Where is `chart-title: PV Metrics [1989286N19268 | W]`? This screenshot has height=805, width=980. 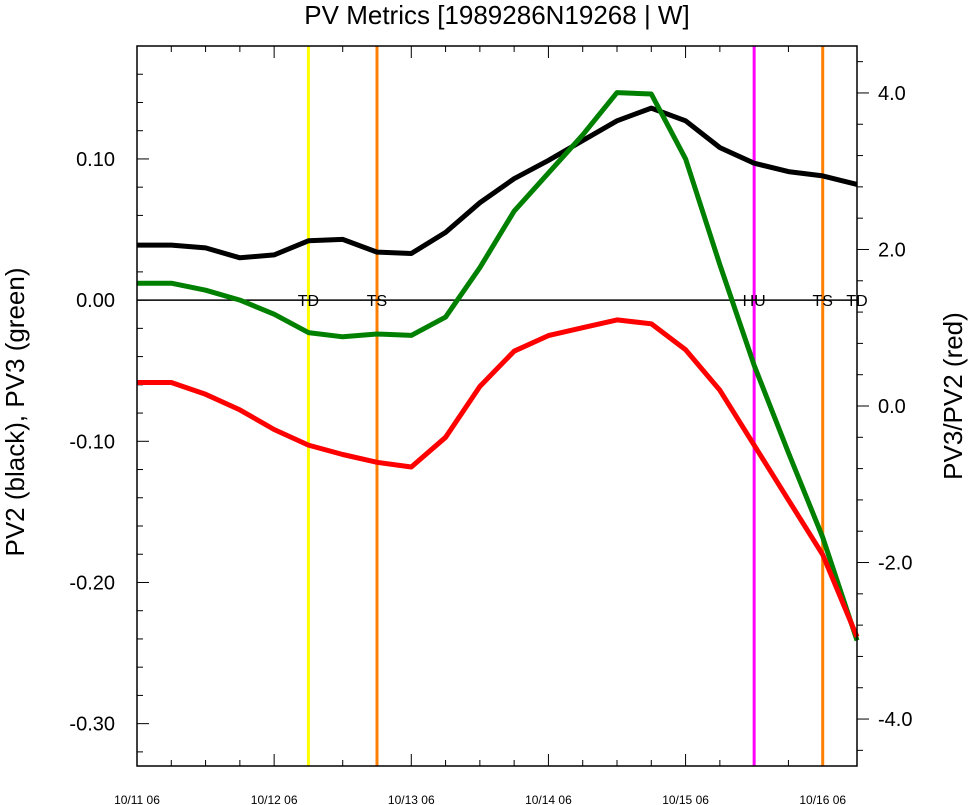 chart-title: PV Metrics [1989286N19268 | W] is located at coordinates (496, 15).